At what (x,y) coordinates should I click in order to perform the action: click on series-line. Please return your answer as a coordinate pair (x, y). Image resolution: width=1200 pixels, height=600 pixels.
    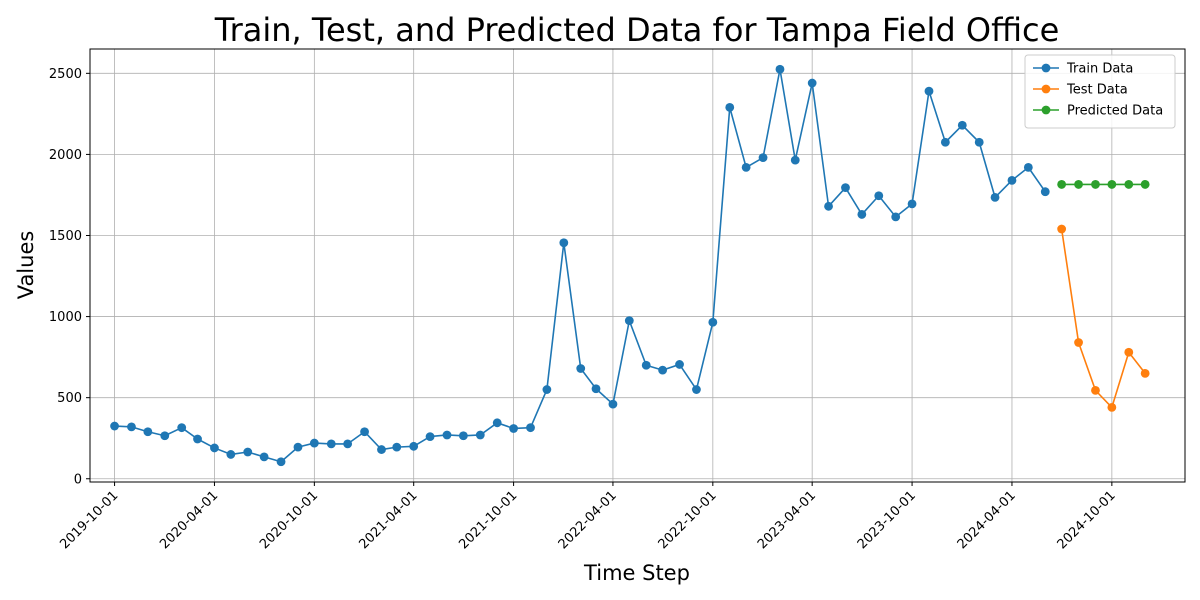
    Looking at the image, I should click on (1103, 318).